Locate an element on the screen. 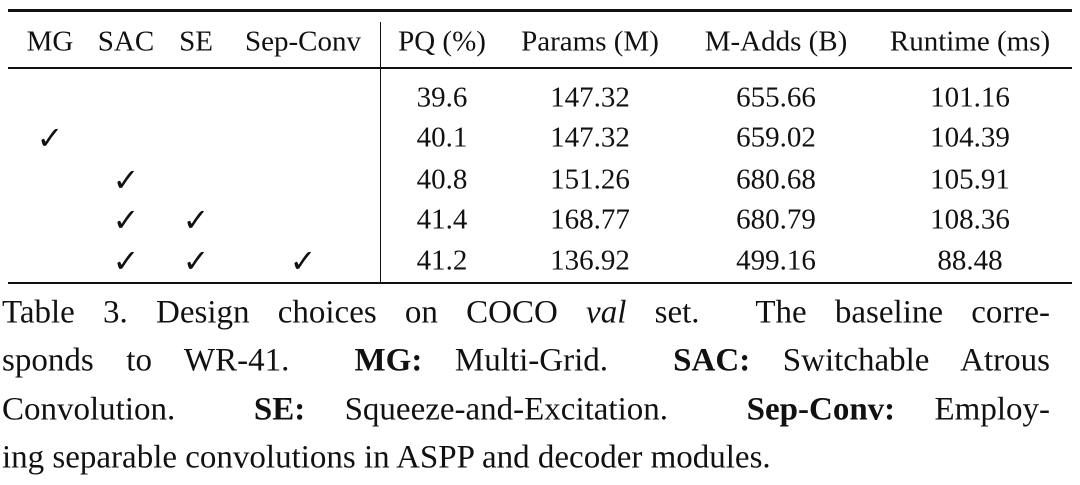 The height and width of the screenshot is (485, 1080). column-header: SE is located at coordinates (196, 41).